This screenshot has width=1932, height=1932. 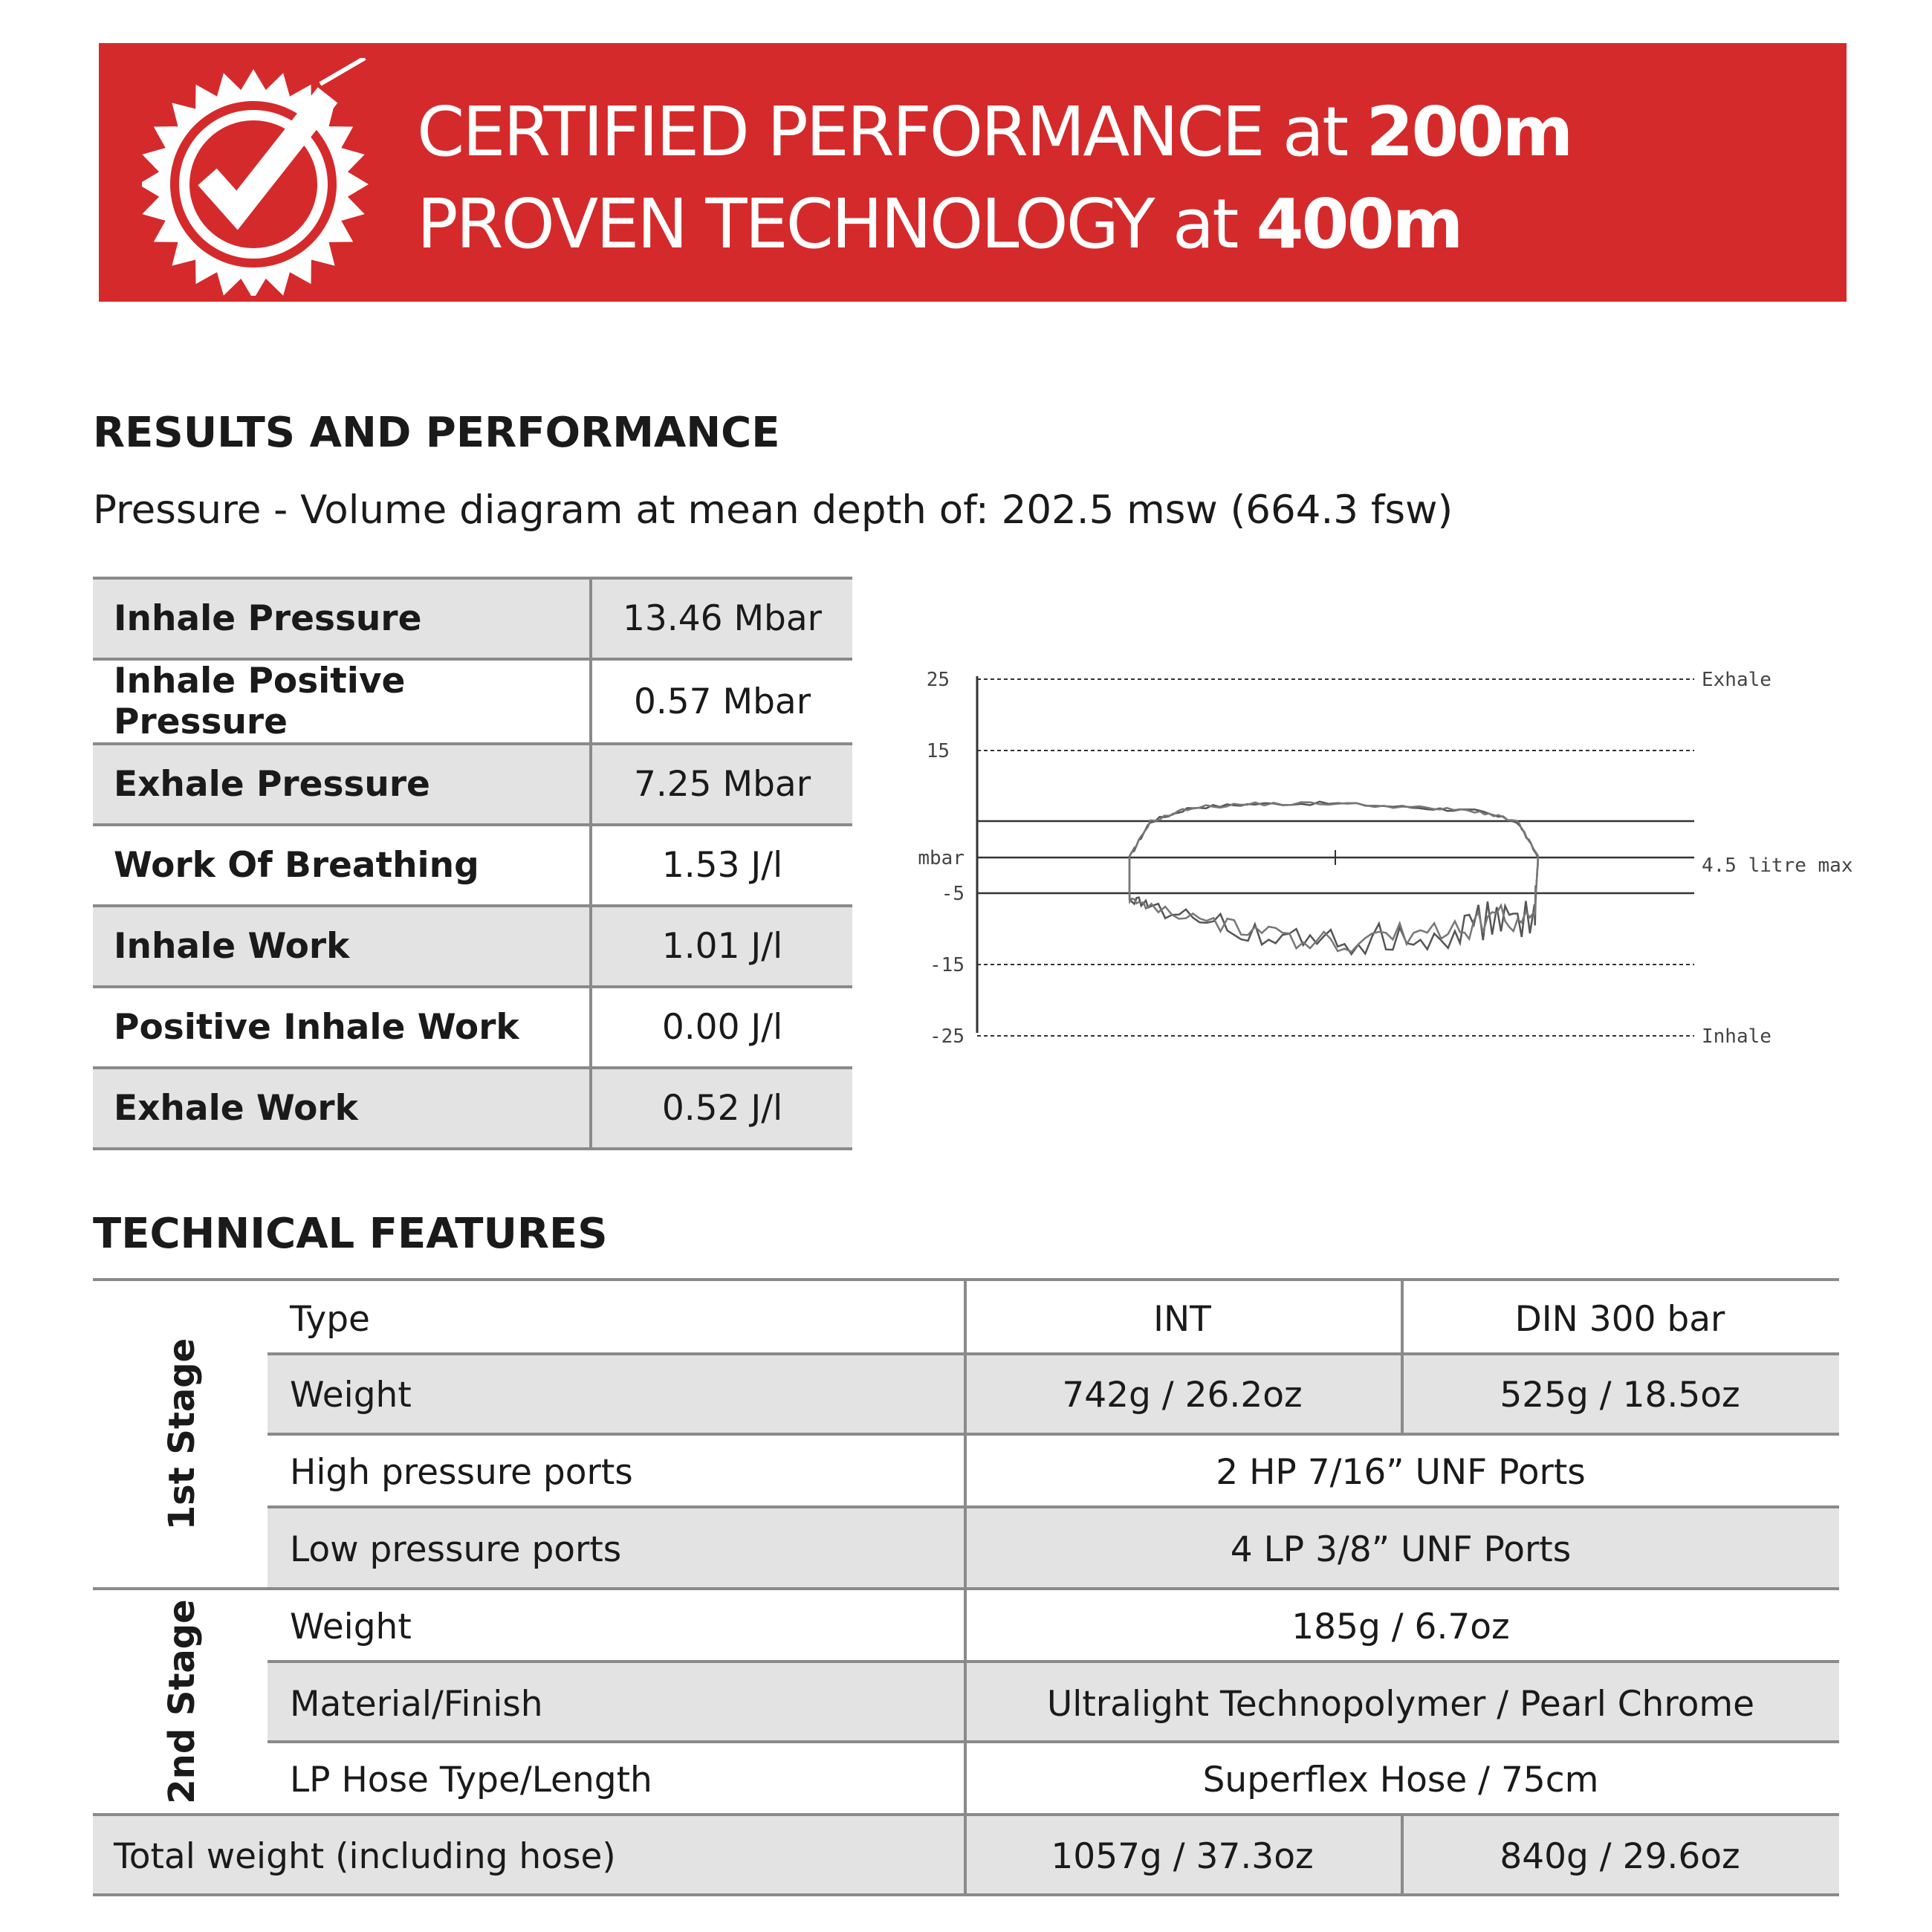 I want to click on table-row: Inhale Pressure 13.46 Mbar, so click(x=472, y=619).